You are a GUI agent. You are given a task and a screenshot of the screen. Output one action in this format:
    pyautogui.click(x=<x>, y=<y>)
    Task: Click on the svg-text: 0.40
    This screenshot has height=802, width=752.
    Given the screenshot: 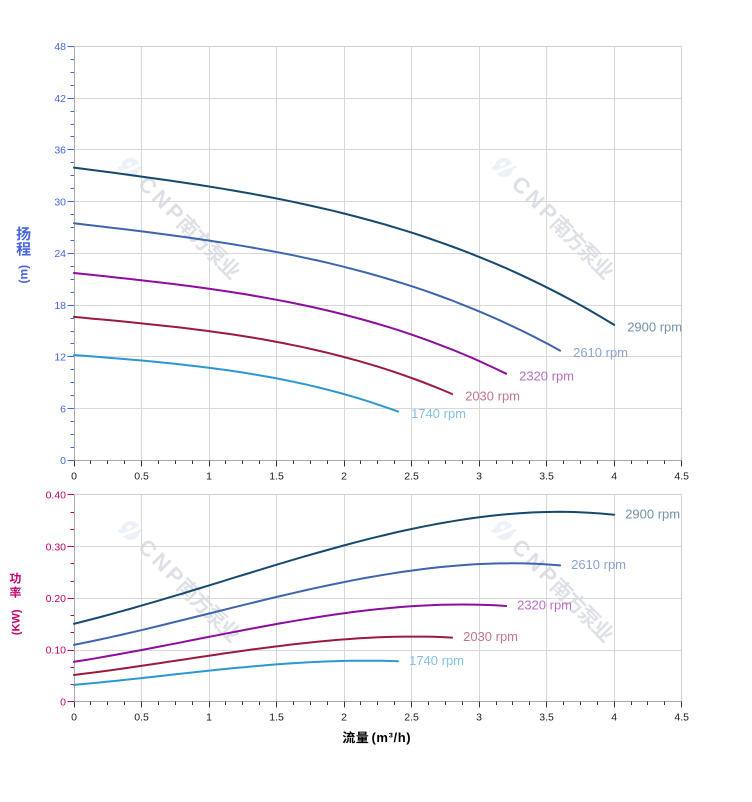 What is the action you would take?
    pyautogui.click(x=56, y=496)
    